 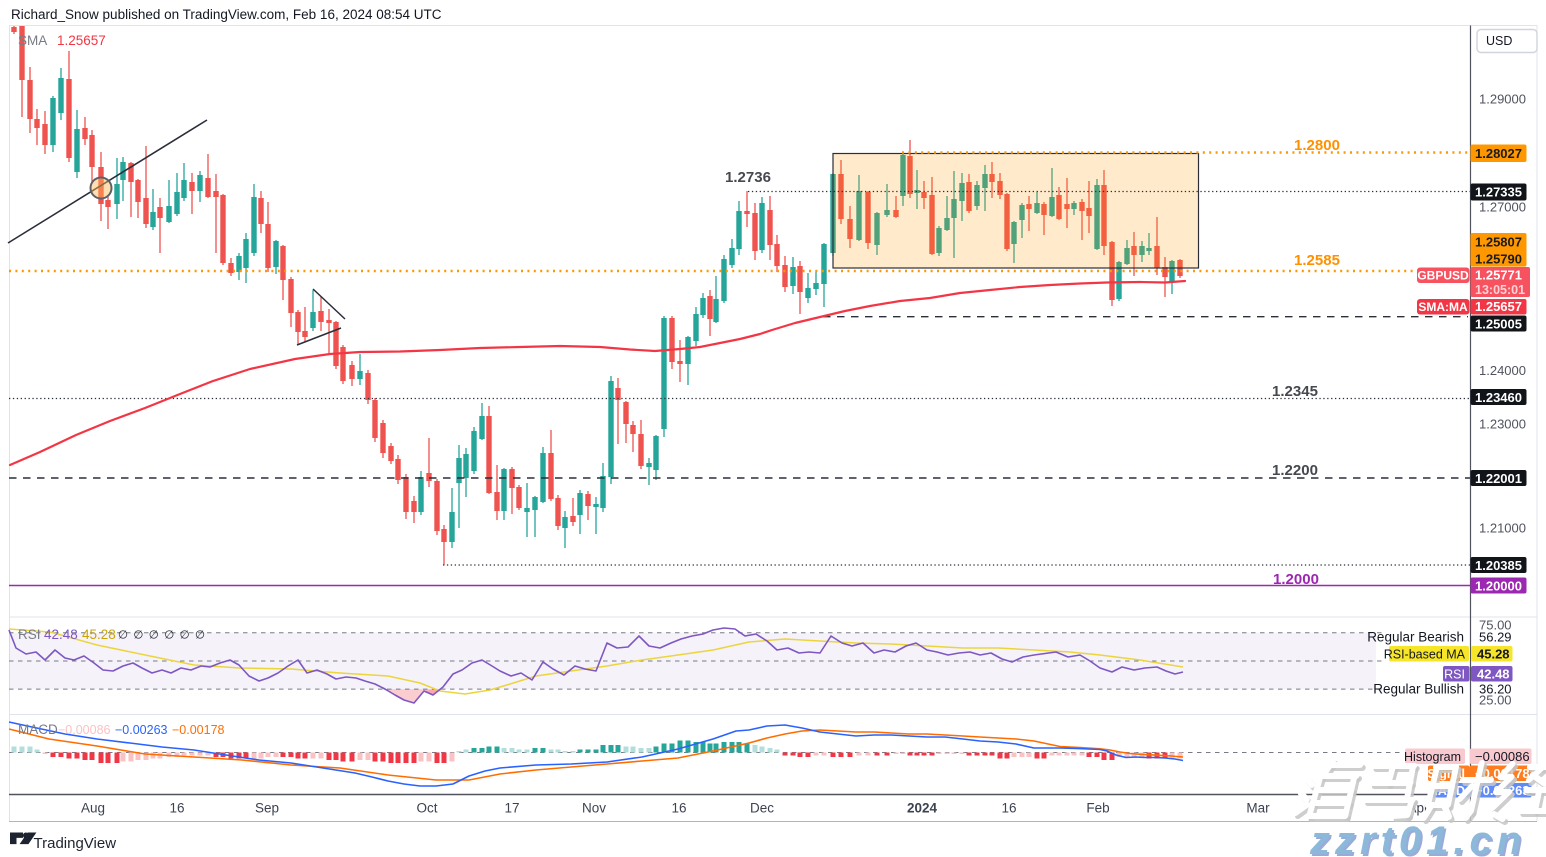 What do you see at coordinates (1317, 145) in the screenshot?
I see `svg-text: 1.2800` at bounding box center [1317, 145].